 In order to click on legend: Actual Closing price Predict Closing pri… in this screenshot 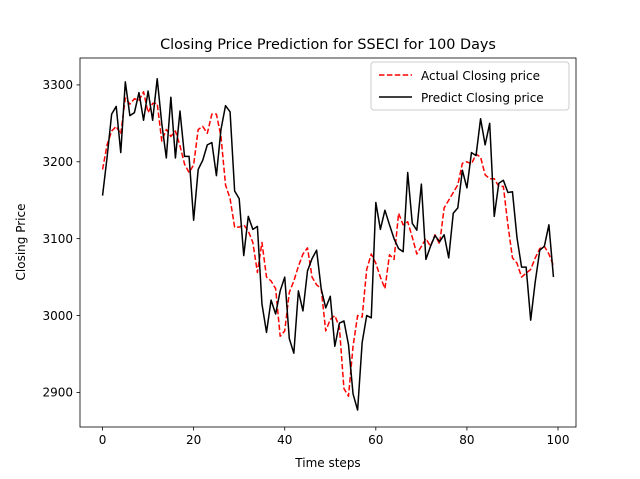, I will do `click(470, 86)`.